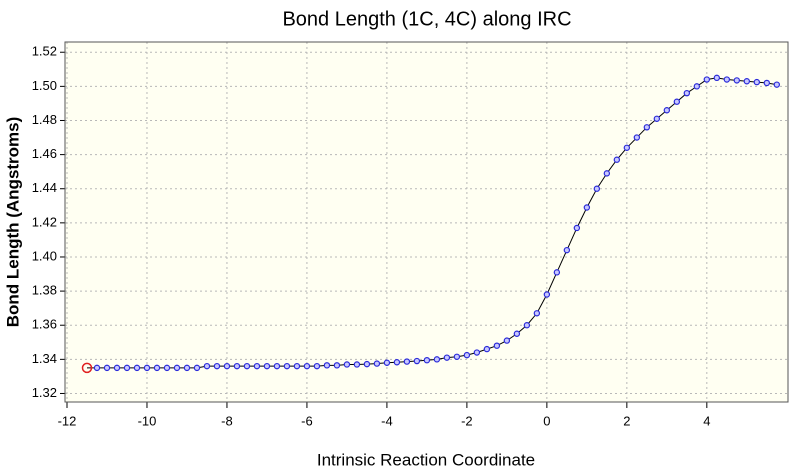 This screenshot has width=800, height=474. What do you see at coordinates (706, 420) in the screenshot?
I see `x-tick-label: 4` at bounding box center [706, 420].